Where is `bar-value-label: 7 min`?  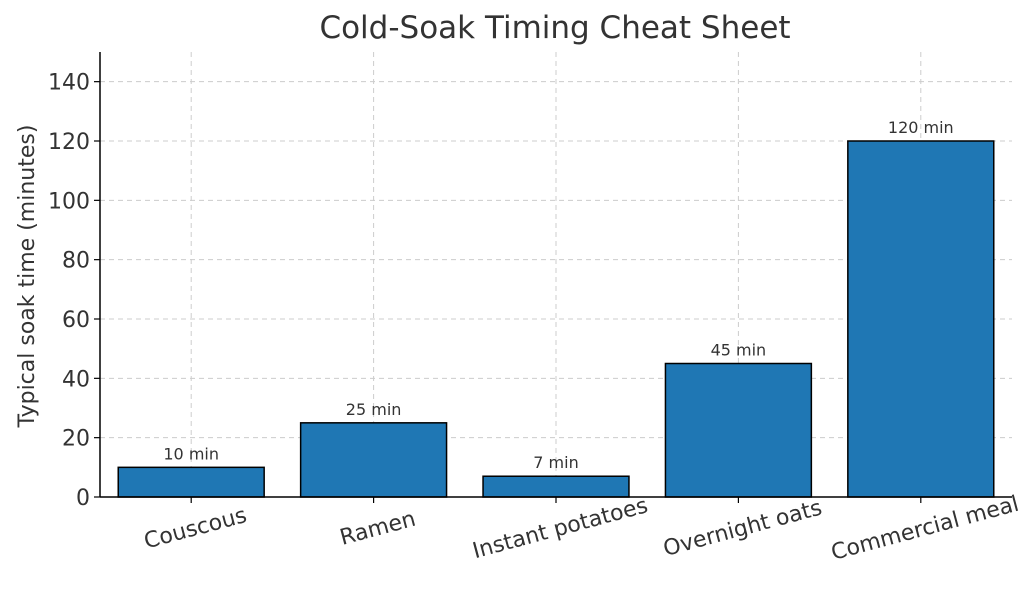
bar-value-label: 7 min is located at coordinates (555, 462).